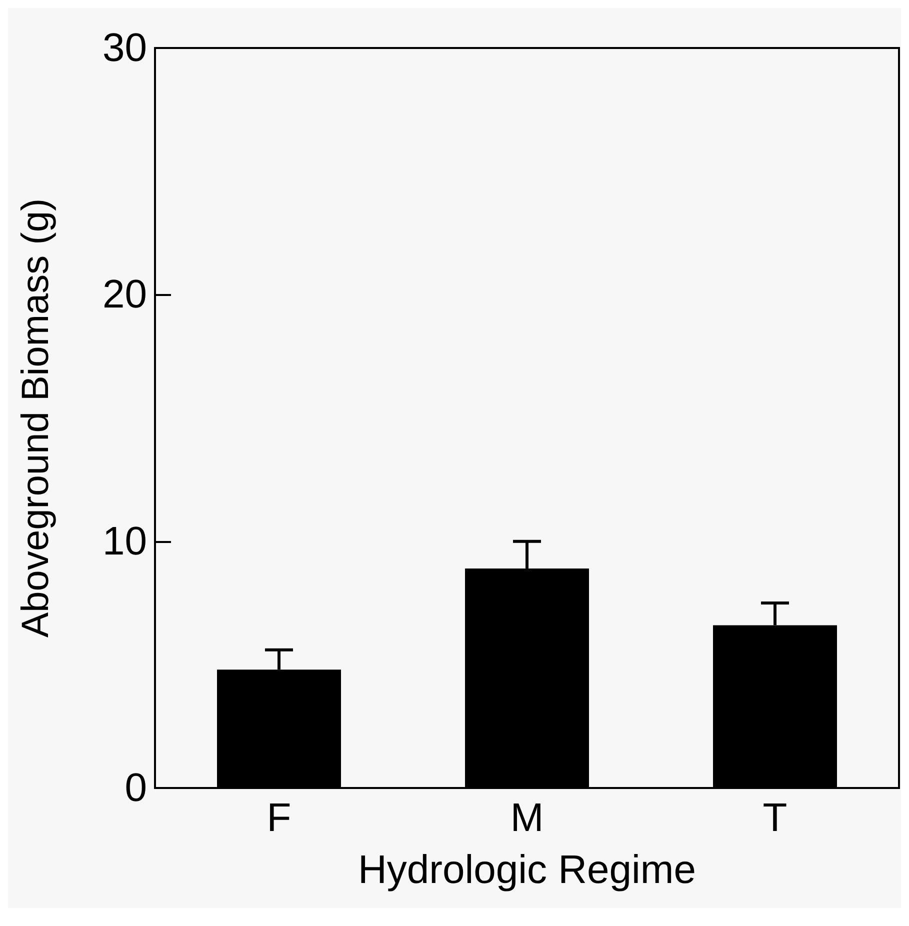 This screenshot has width=909, height=926. What do you see at coordinates (124, 294) in the screenshot?
I see `y-tick-label: 20` at bounding box center [124, 294].